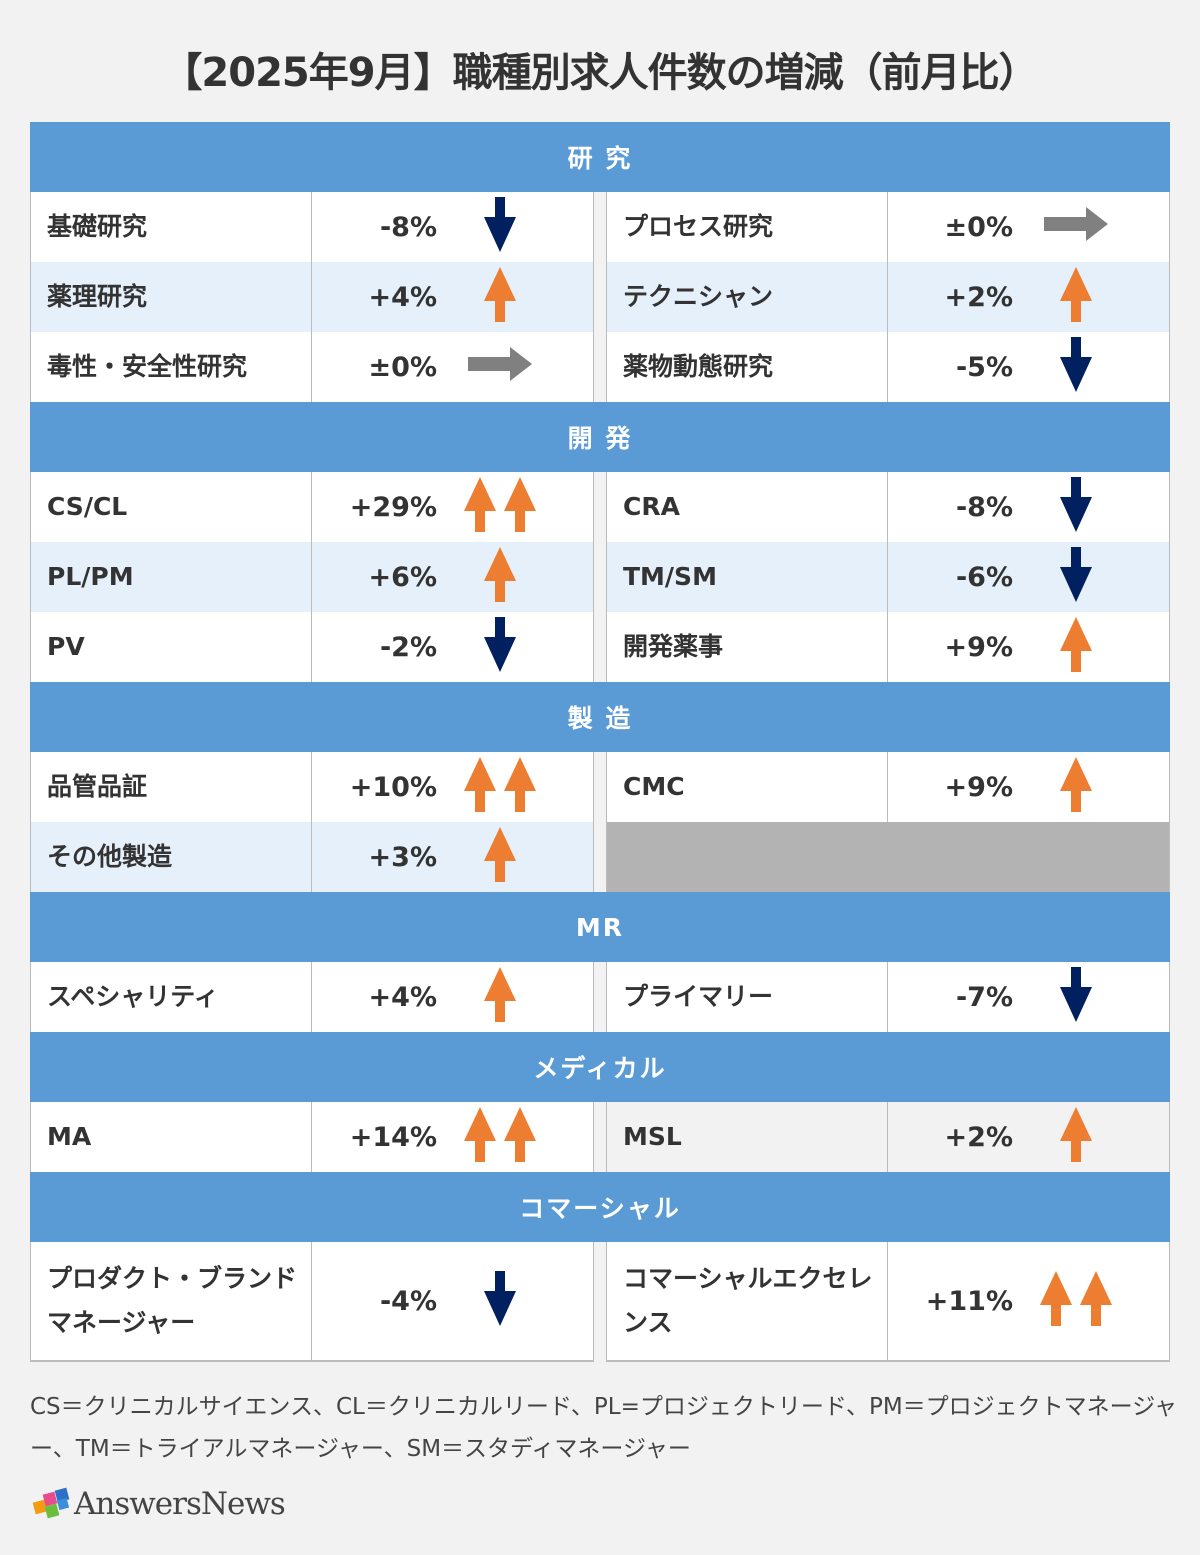 The image size is (1200, 1555). Describe the element at coordinates (452, 857) in the screenshot. I see `change-cell: +3%` at that location.